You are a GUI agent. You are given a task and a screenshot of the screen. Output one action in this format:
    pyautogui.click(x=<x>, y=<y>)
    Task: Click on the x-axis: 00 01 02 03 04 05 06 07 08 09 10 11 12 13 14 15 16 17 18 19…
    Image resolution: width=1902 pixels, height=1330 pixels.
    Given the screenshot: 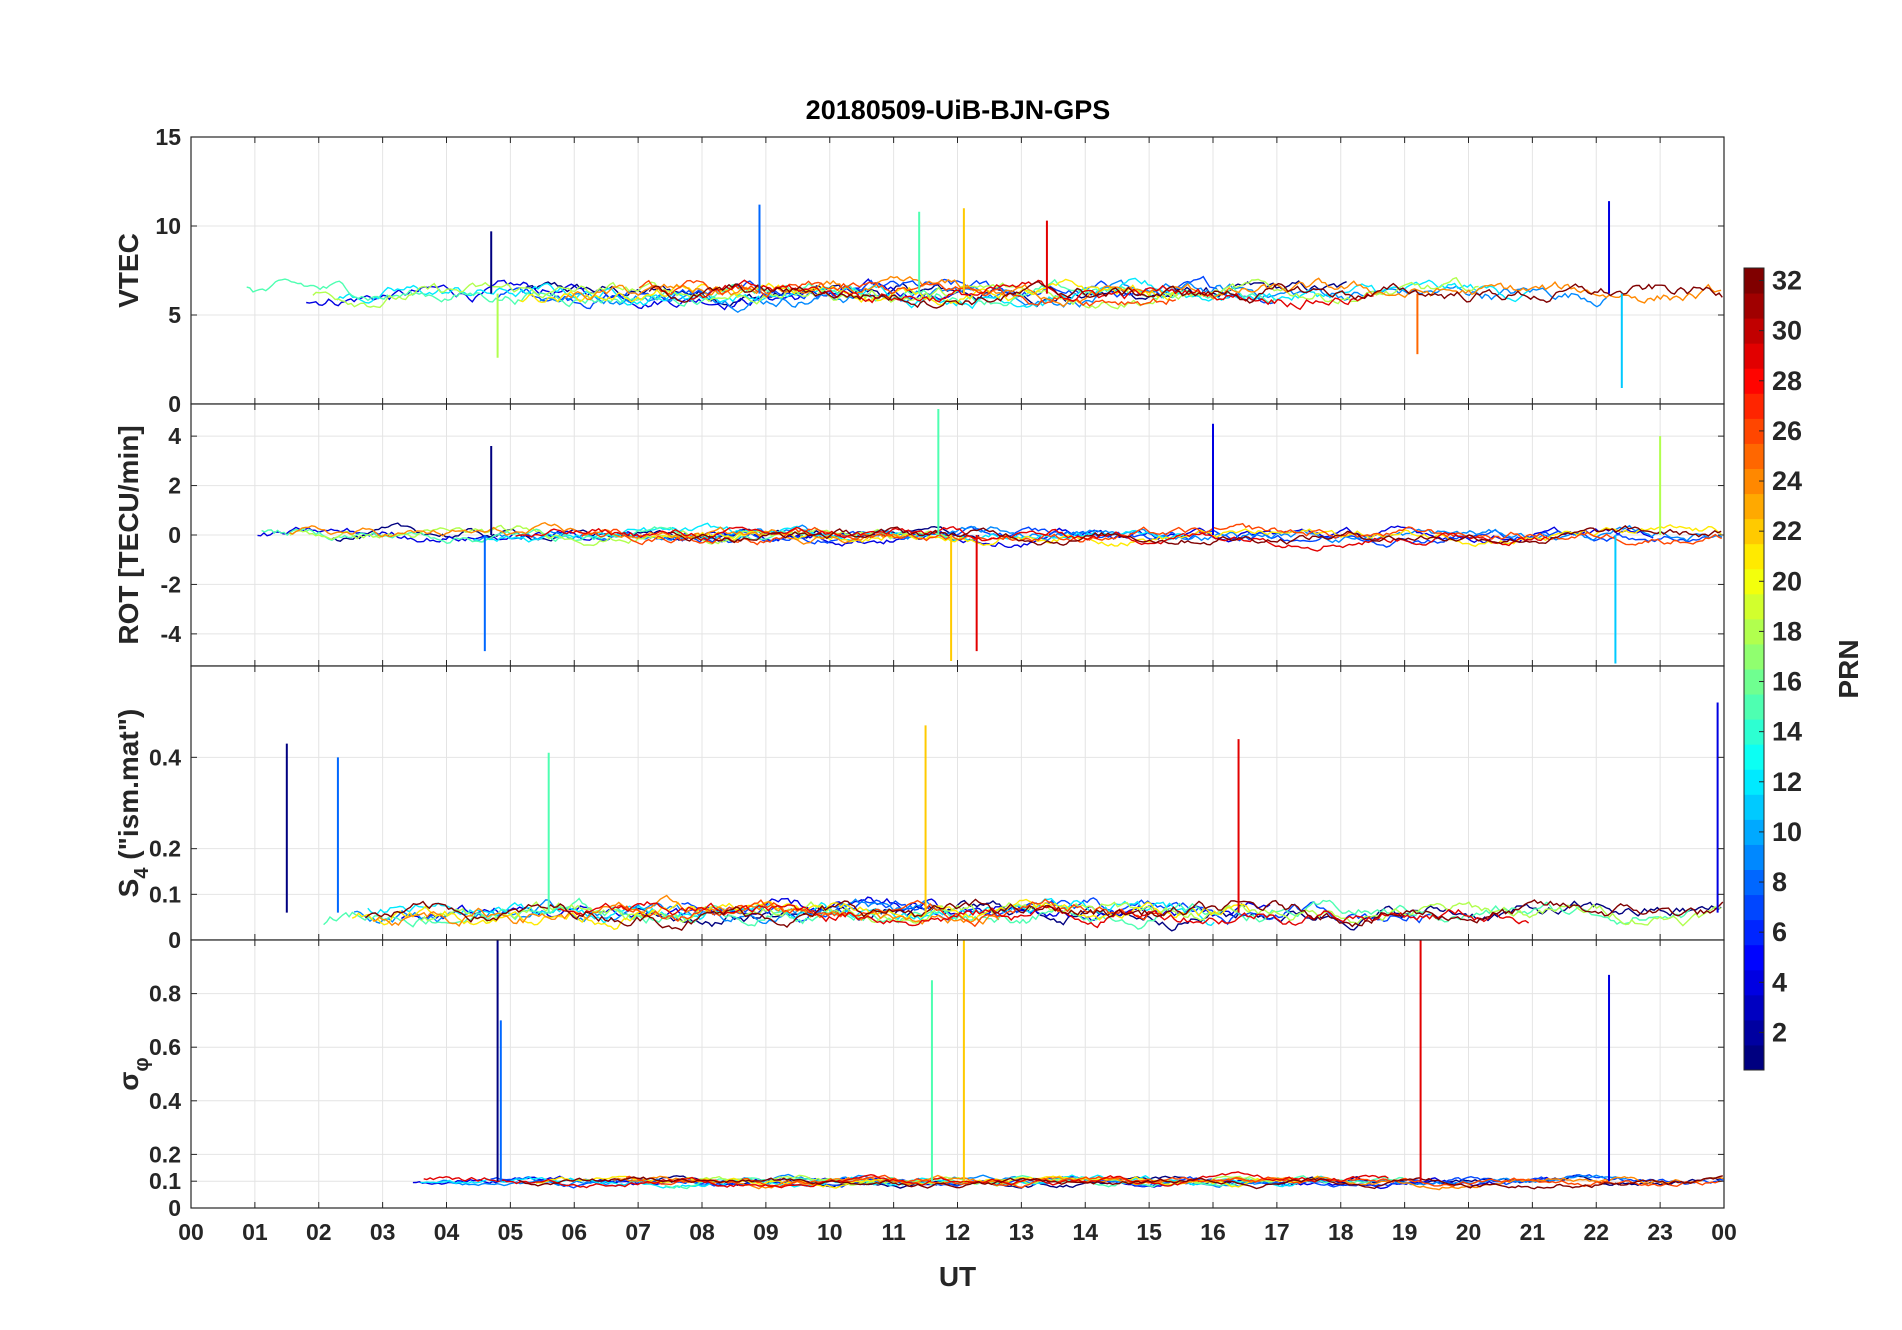 What is the action you would take?
    pyautogui.click(x=957, y=1255)
    